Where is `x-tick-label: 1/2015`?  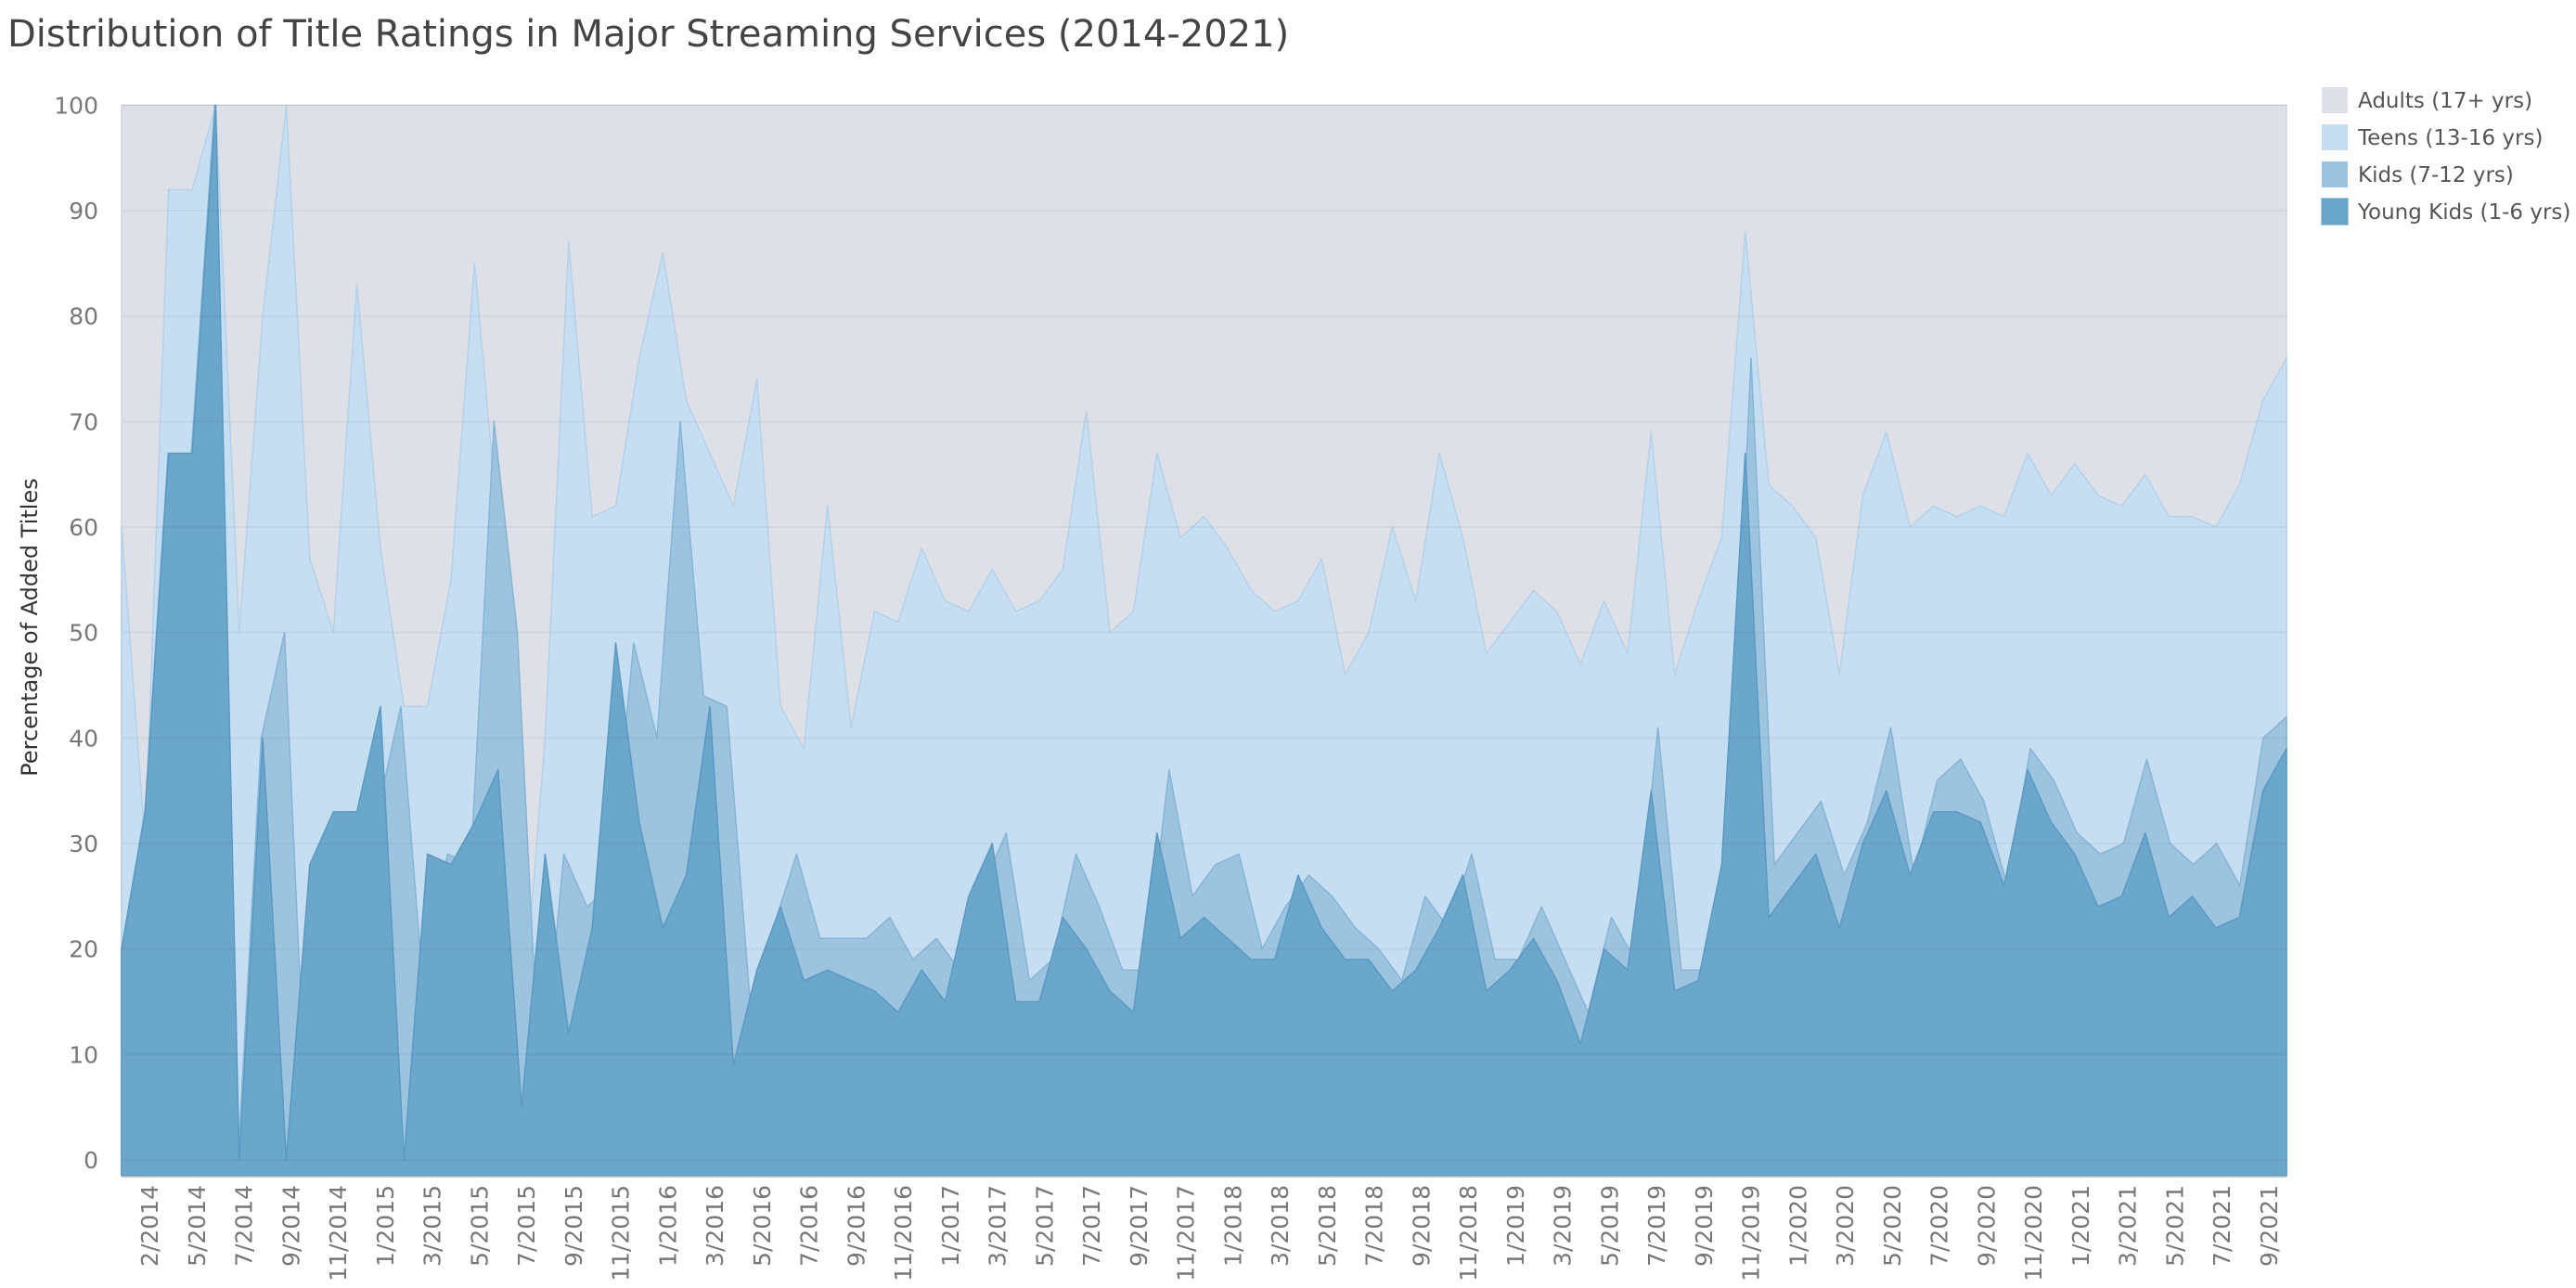
x-tick-label: 1/2015 is located at coordinates (386, 1226).